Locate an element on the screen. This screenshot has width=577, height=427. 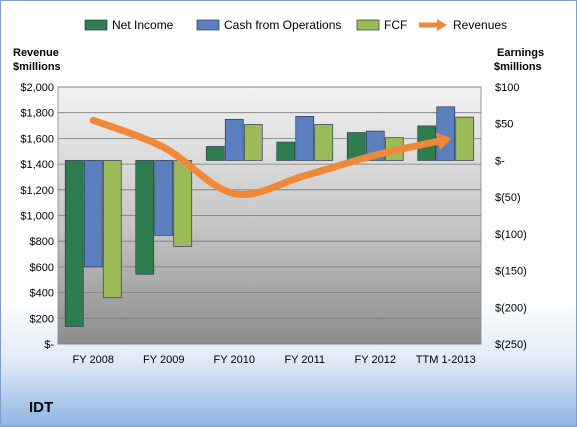
legend-label: FCF is located at coordinates (395, 25).